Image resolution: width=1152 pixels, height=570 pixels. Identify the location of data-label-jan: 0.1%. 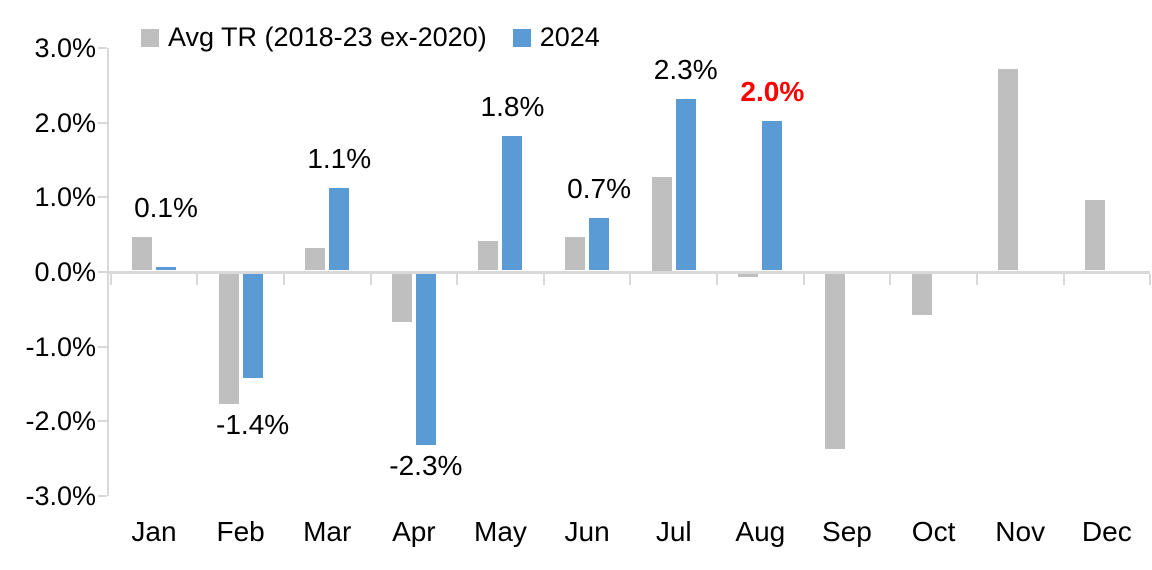
(166, 207).